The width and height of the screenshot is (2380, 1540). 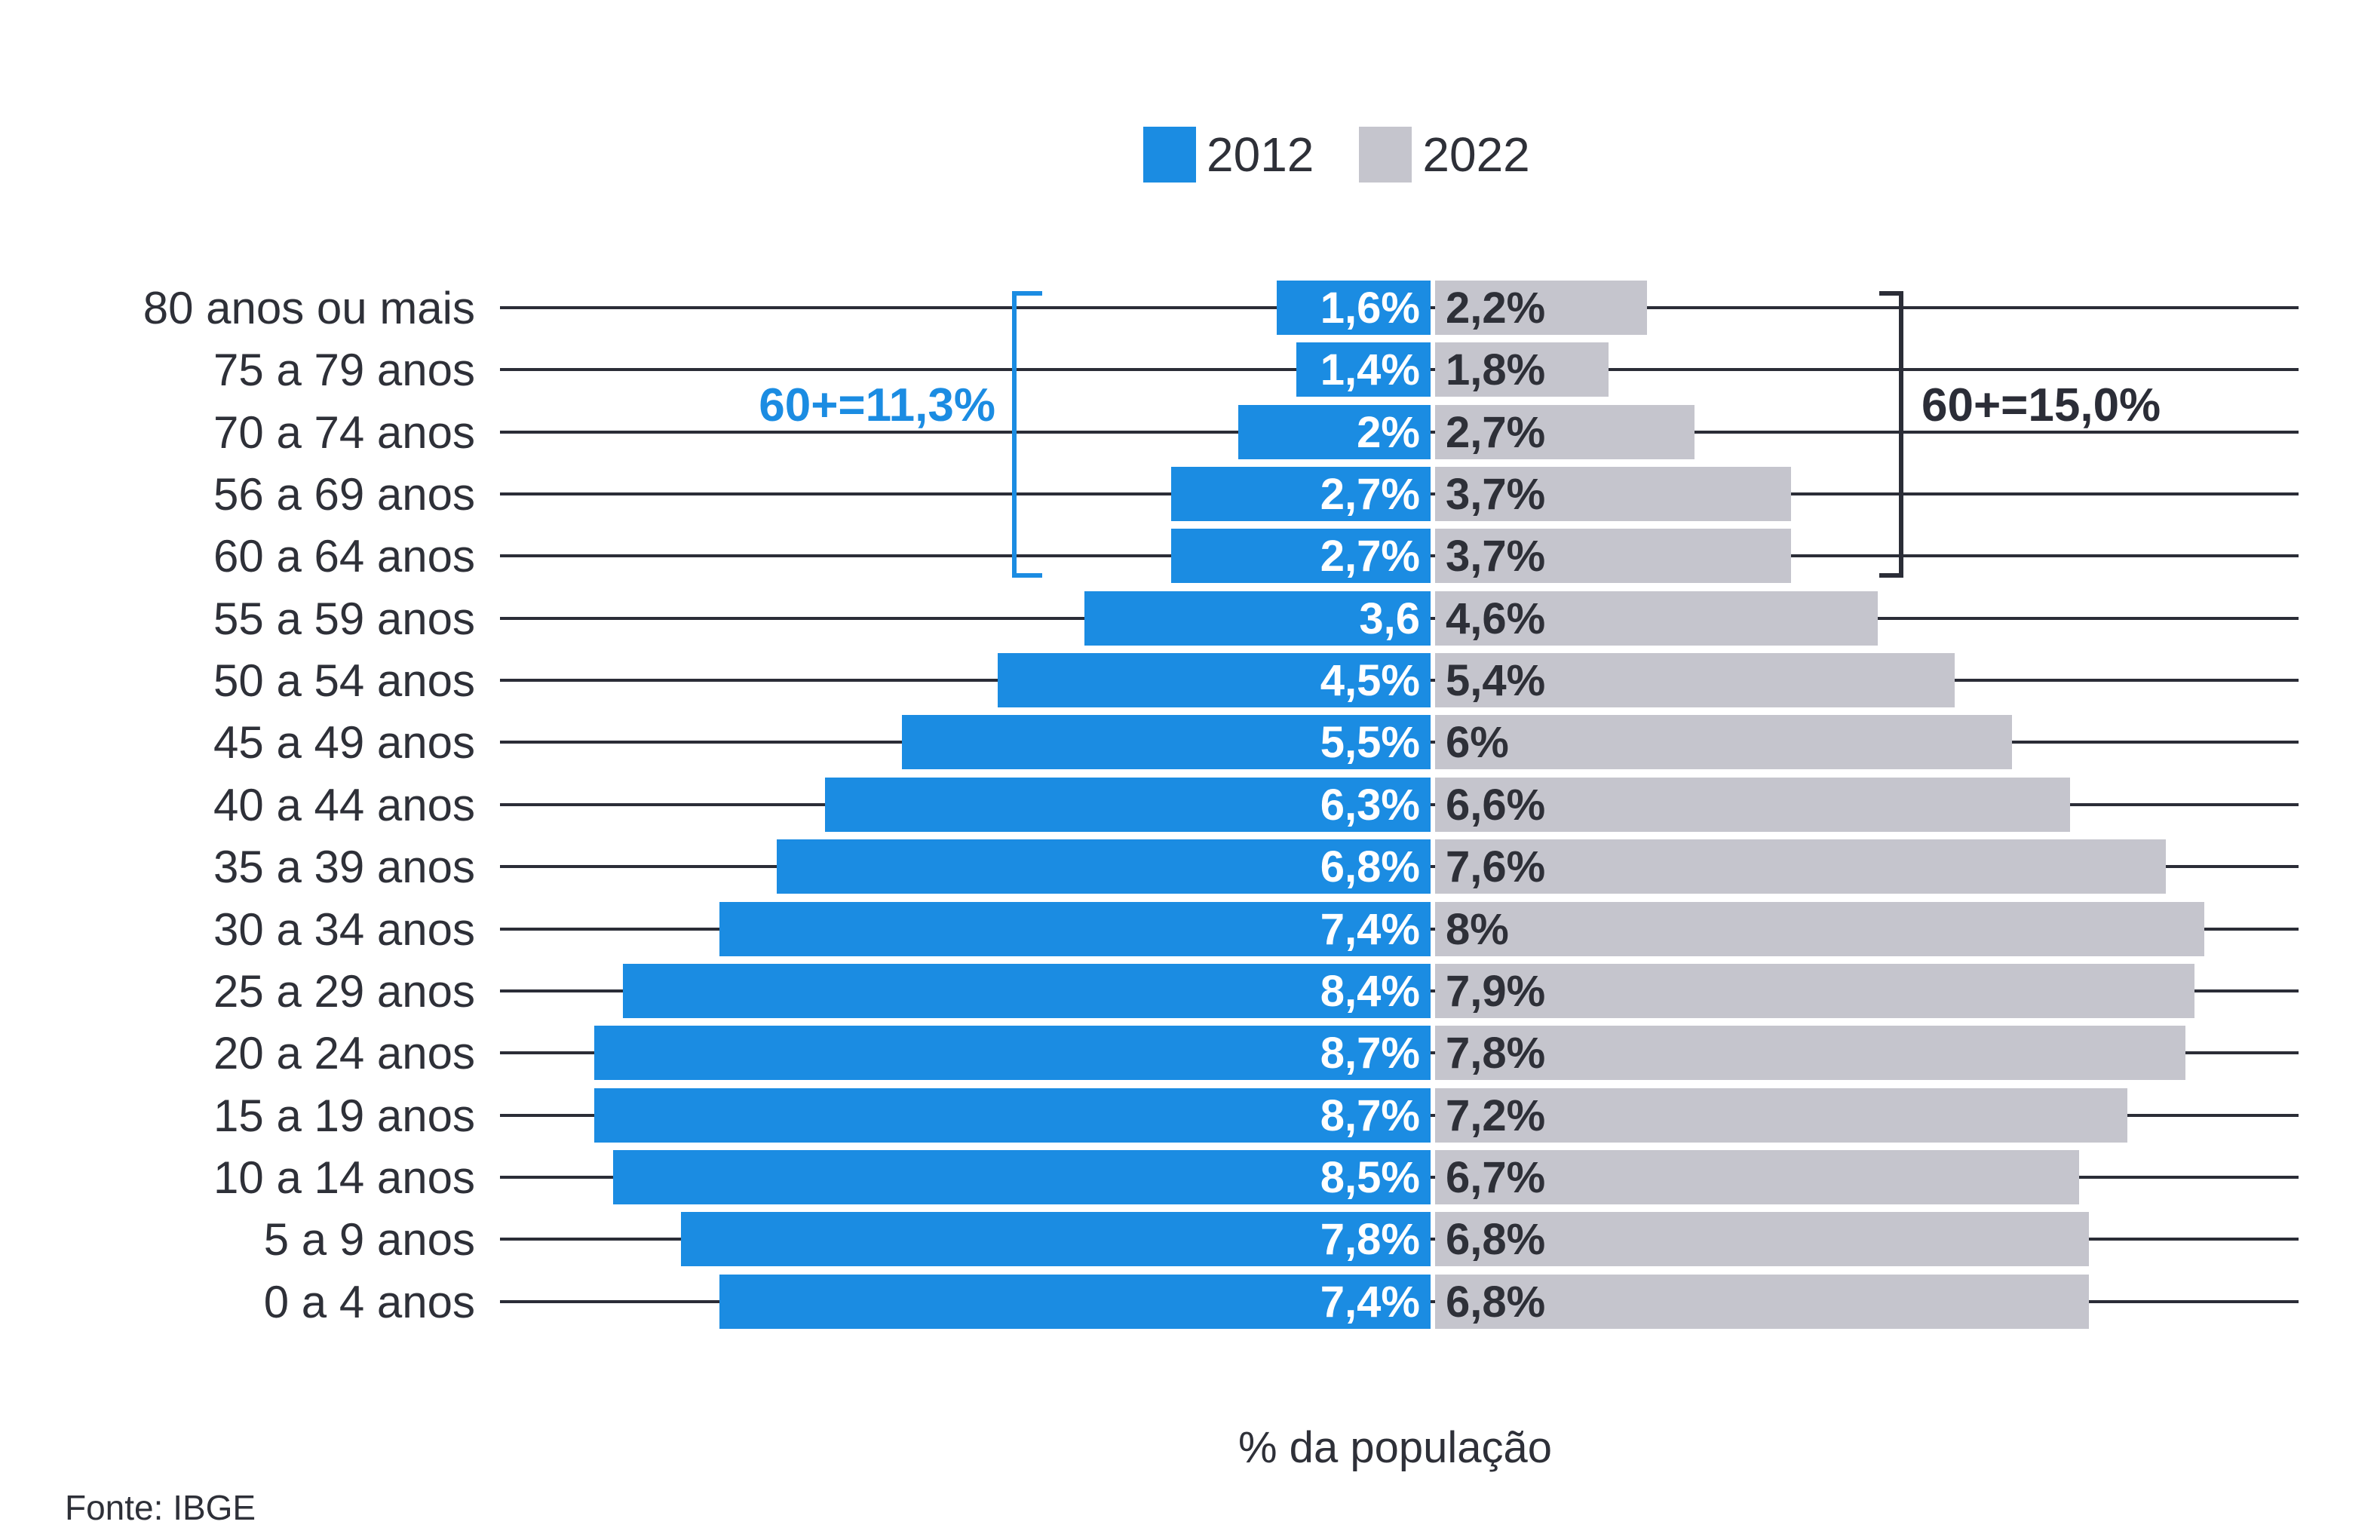 I want to click on pyramid-row: 50 a 54 anos 4,5% 5,4%, so click(x=1190, y=680).